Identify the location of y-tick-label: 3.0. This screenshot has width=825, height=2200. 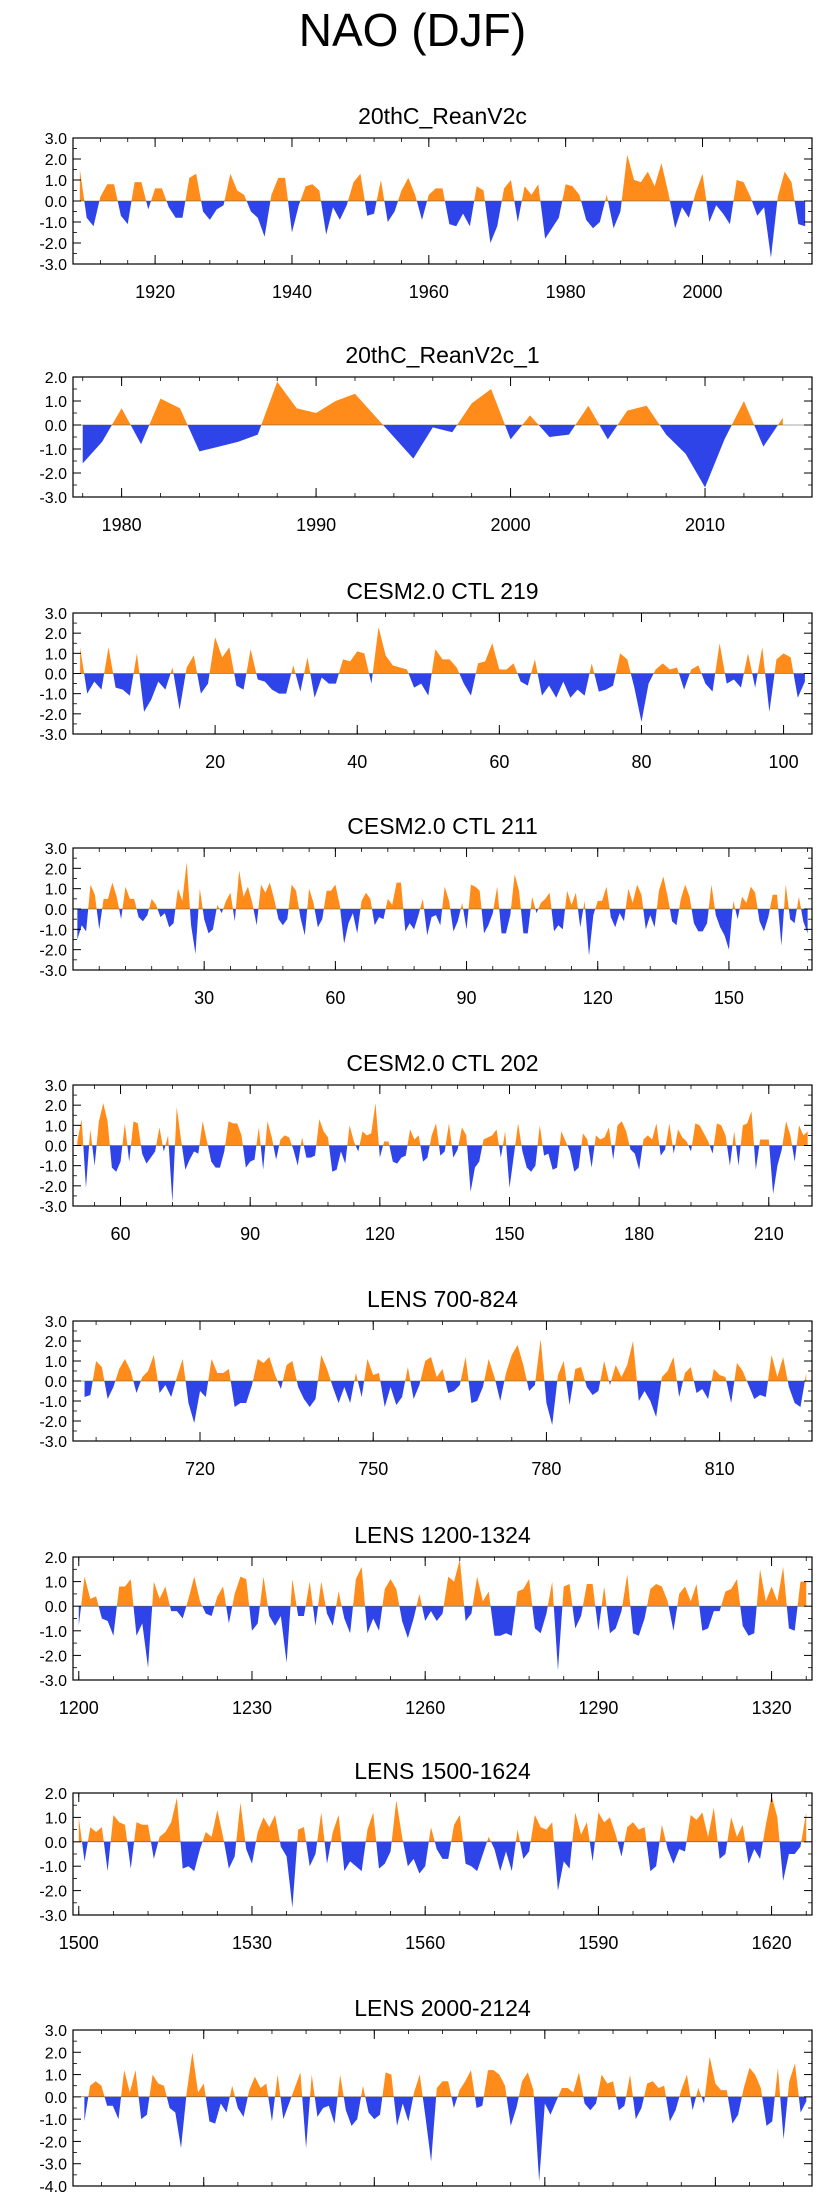
(56, 849).